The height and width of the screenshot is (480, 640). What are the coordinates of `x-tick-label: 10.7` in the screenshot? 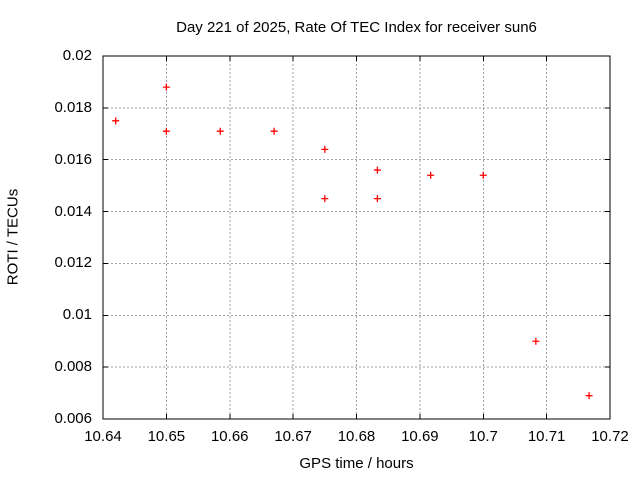 It's located at (483, 436).